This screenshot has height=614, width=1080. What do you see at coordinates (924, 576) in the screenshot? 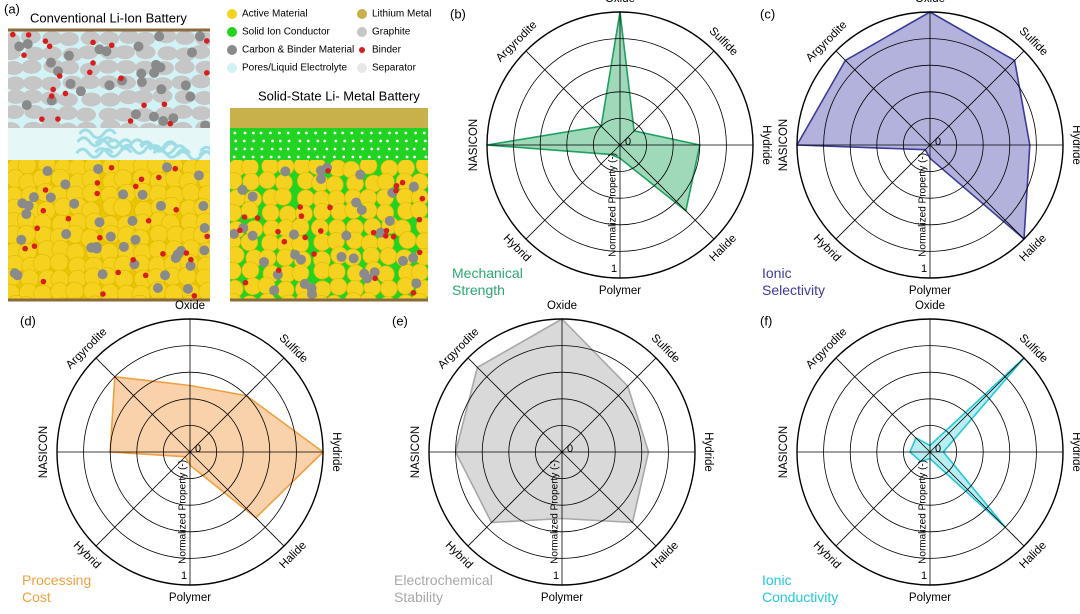
I see `radial-tick-label: 1` at bounding box center [924, 576].